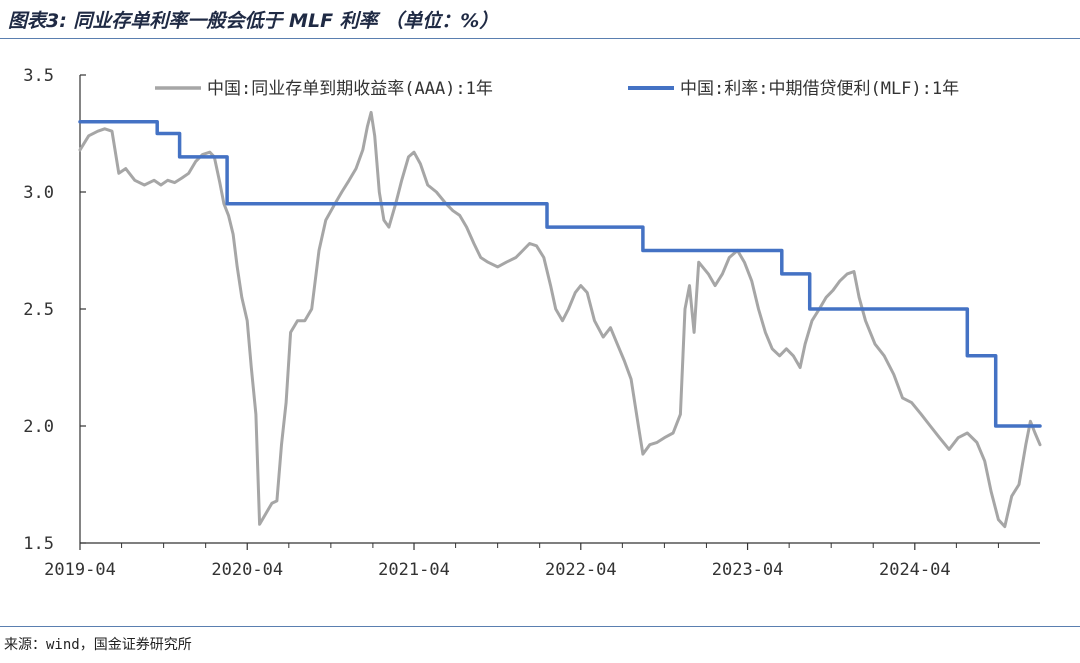 This screenshot has width=1080, height=663. What do you see at coordinates (581, 570) in the screenshot?
I see `x-tick-label: 2022-04` at bounding box center [581, 570].